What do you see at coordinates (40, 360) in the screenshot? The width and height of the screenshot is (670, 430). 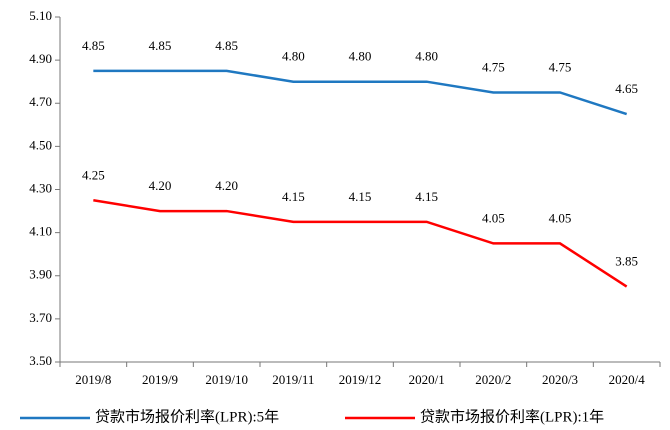 I see `y-tick-label: 3.50` at bounding box center [40, 360].